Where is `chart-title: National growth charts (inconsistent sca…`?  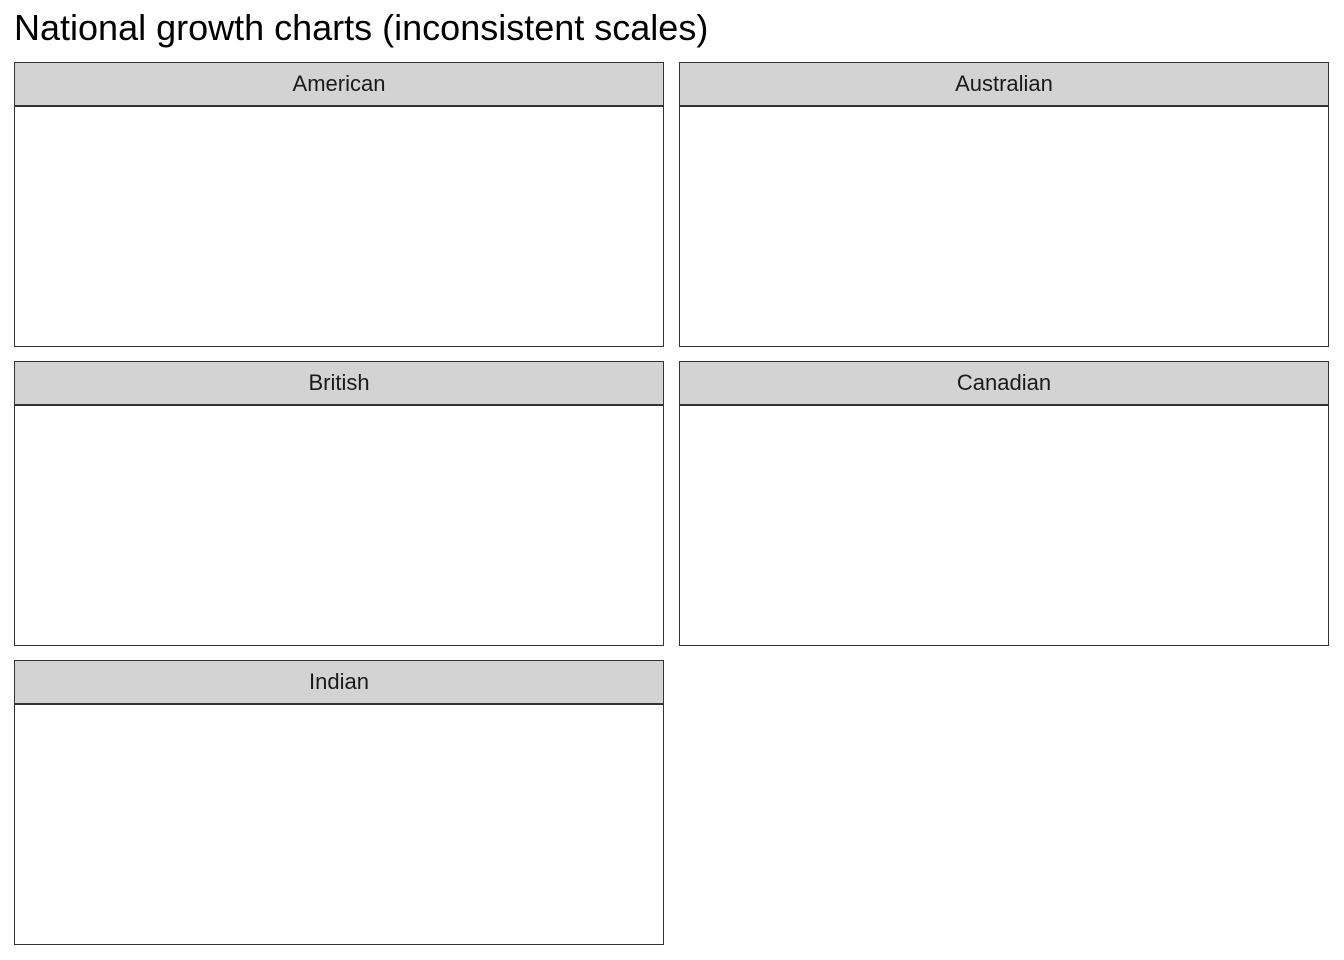 chart-title: National growth charts (inconsistent sca… is located at coordinates (361, 27).